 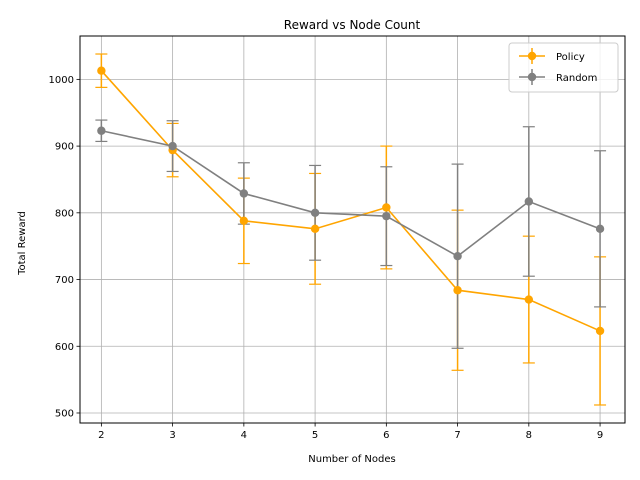 What do you see at coordinates (22, 243) in the screenshot?
I see `y-axis-label: Total Reward` at bounding box center [22, 243].